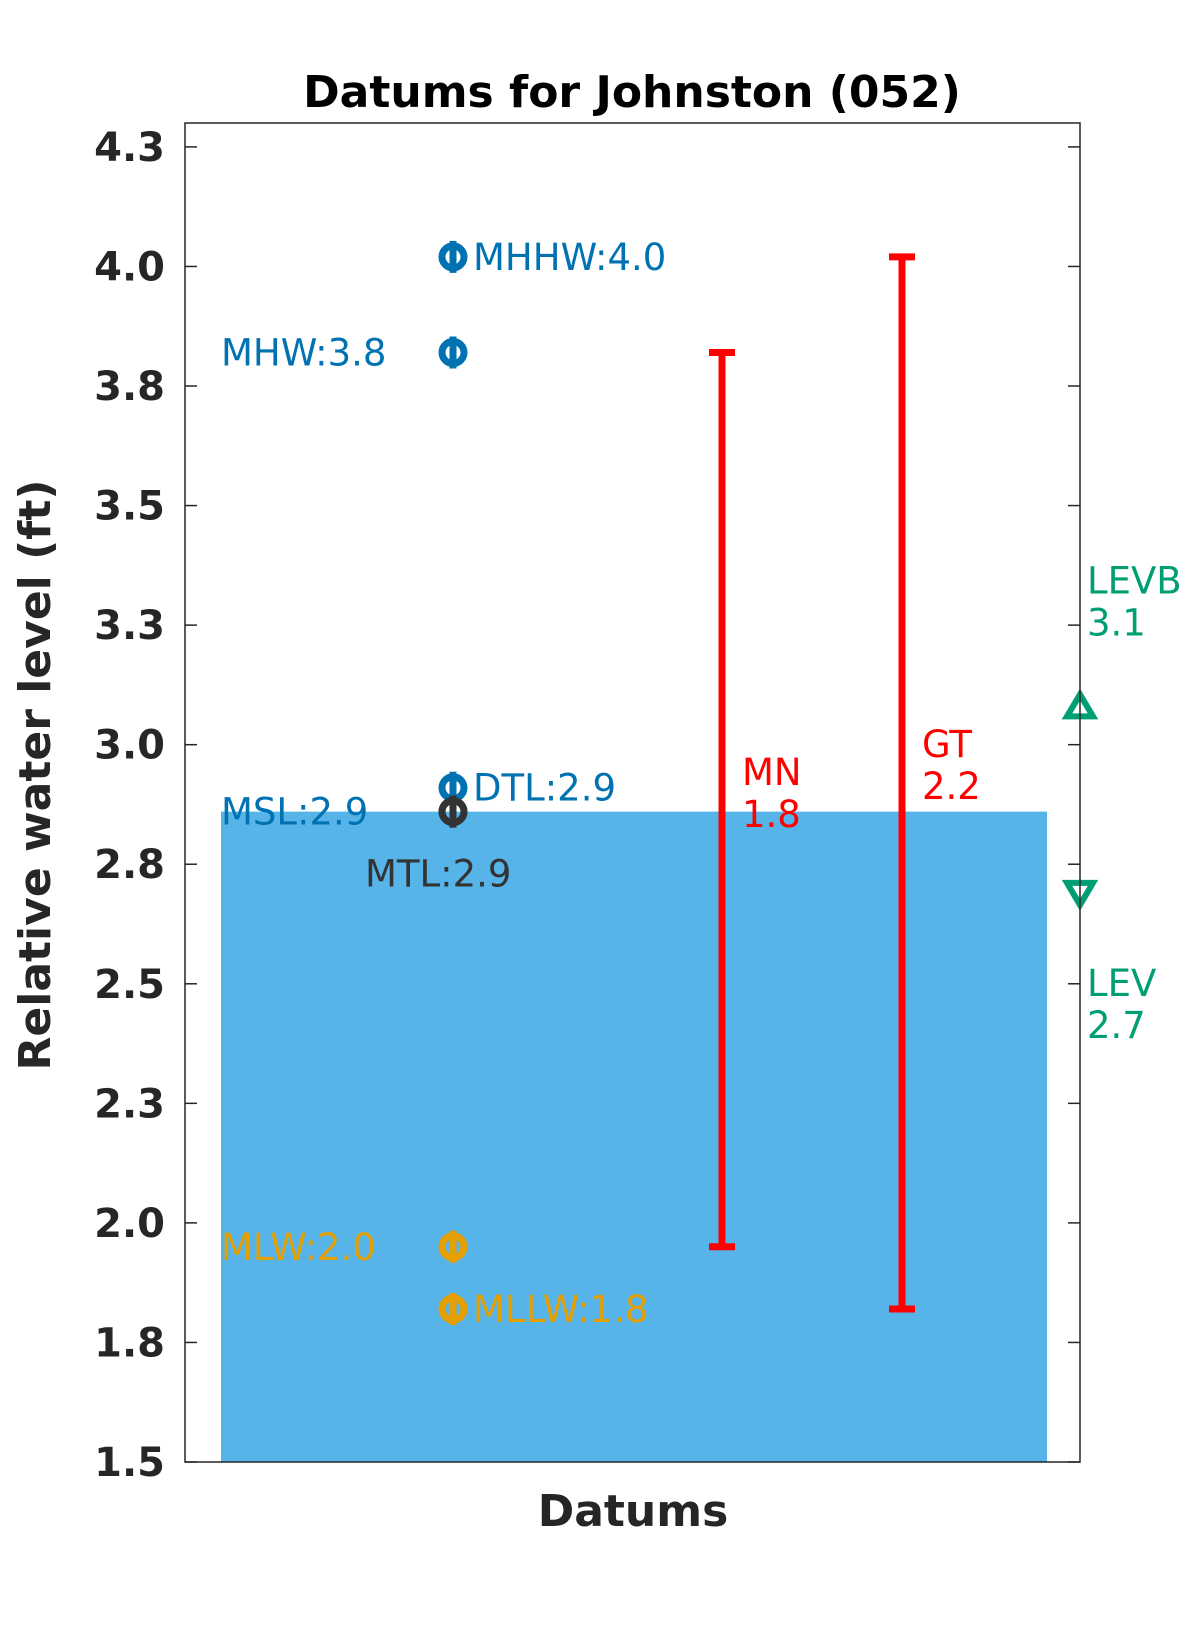 The image size is (1200, 1650). I want to click on y-tick-label: 4.3, so click(129, 148).